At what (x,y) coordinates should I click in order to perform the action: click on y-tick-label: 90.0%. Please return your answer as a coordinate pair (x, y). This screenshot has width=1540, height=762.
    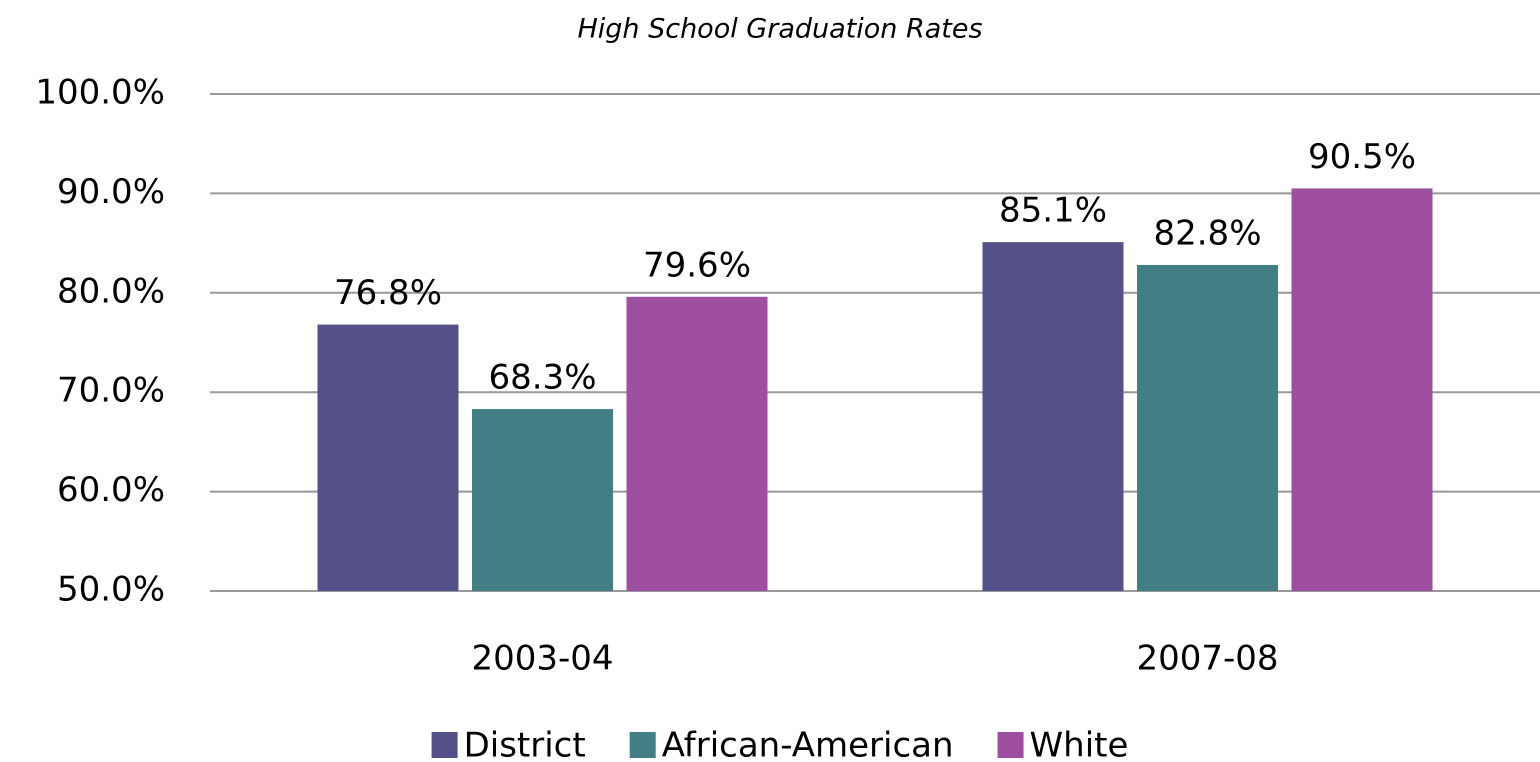
    Looking at the image, I should click on (111, 192).